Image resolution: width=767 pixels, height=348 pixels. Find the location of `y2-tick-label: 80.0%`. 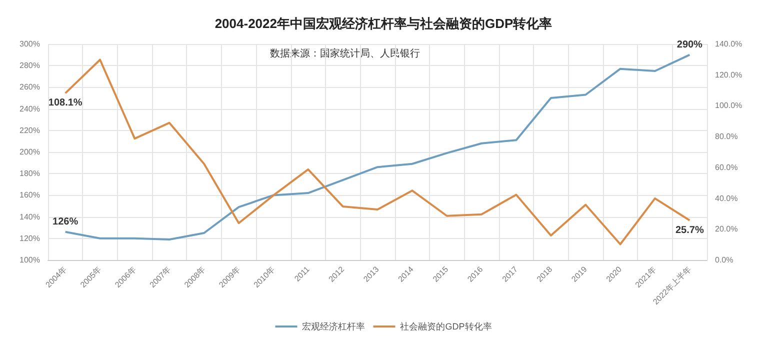

y2-tick-label: 80.0% is located at coordinates (726, 137).